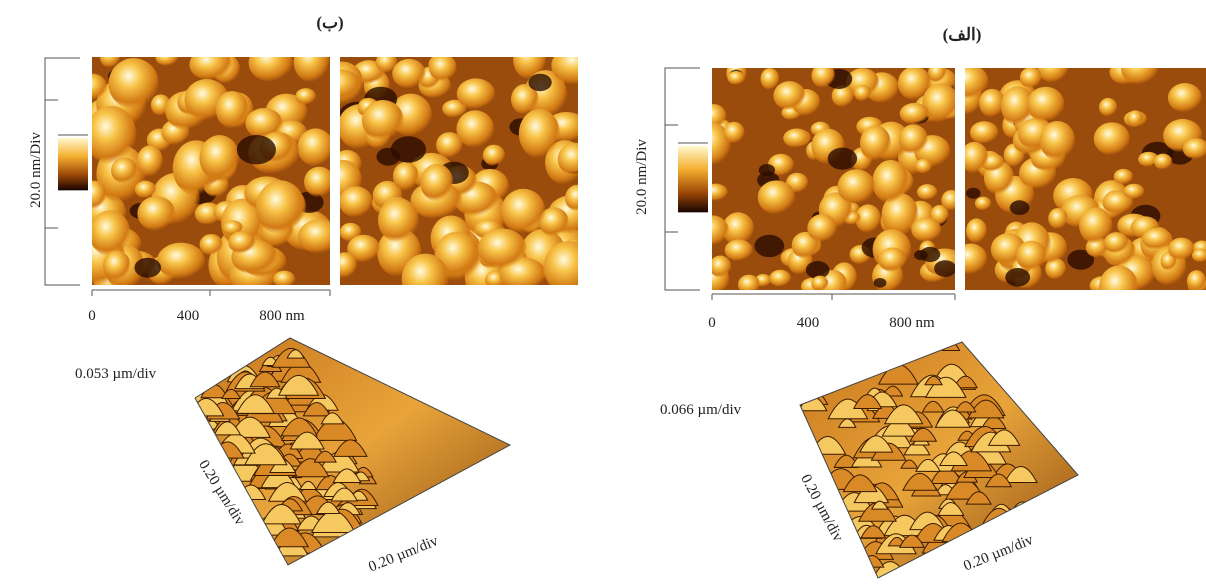 This screenshot has width=1206, height=585. What do you see at coordinates (712, 323) in the screenshot?
I see `x-tick-label: 0` at bounding box center [712, 323].